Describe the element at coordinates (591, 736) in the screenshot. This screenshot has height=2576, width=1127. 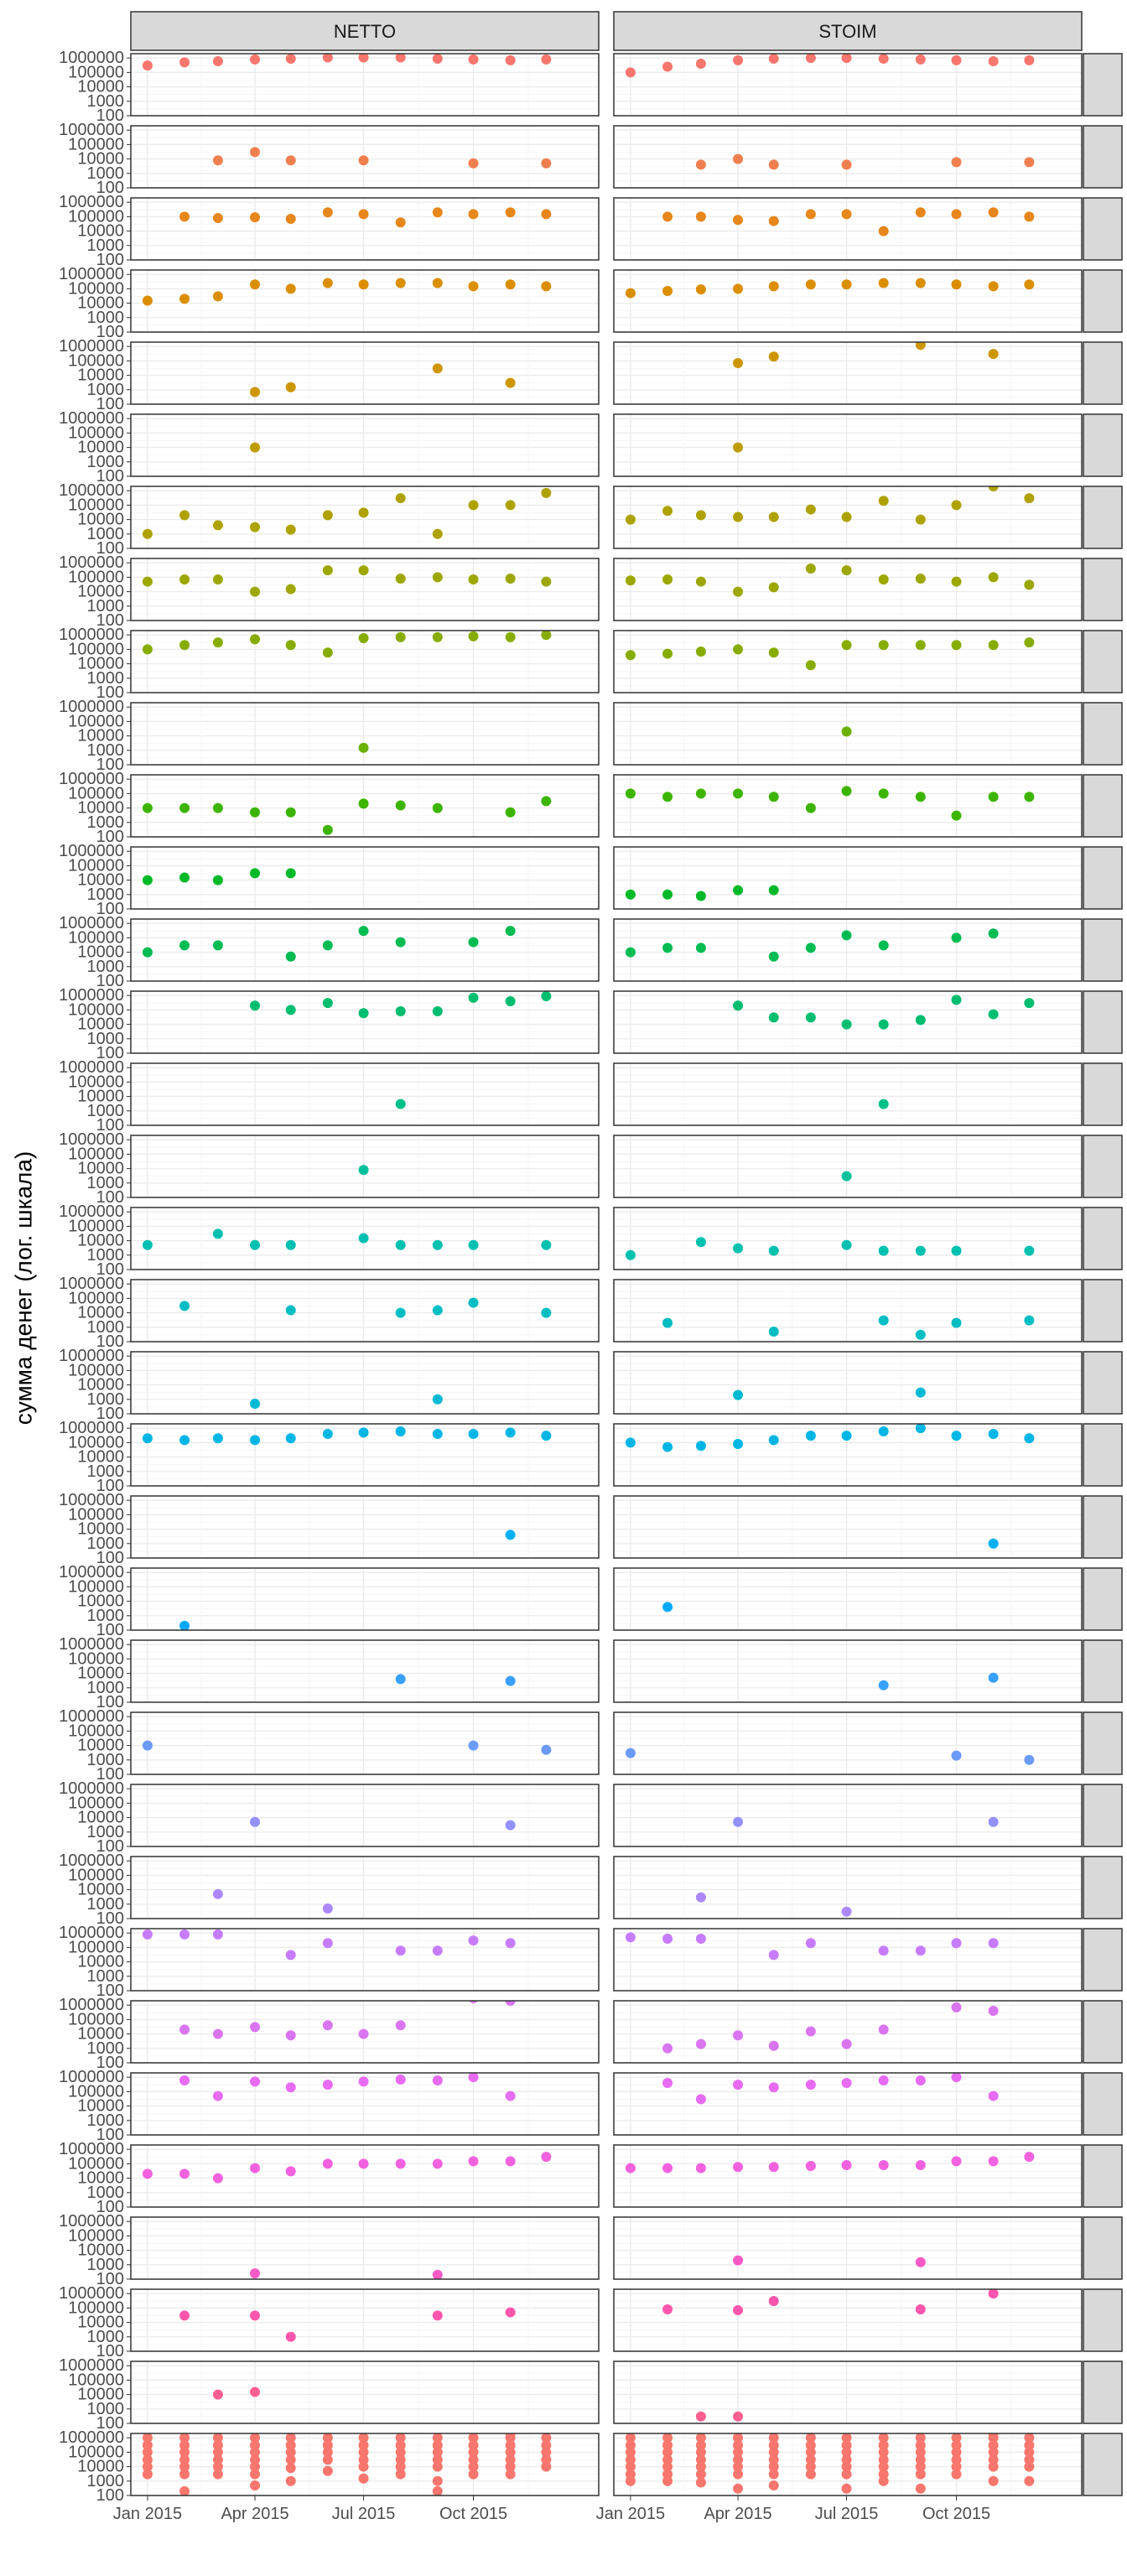
I see `facet-row: 1001000100001000001000000СКАЯ` at that location.